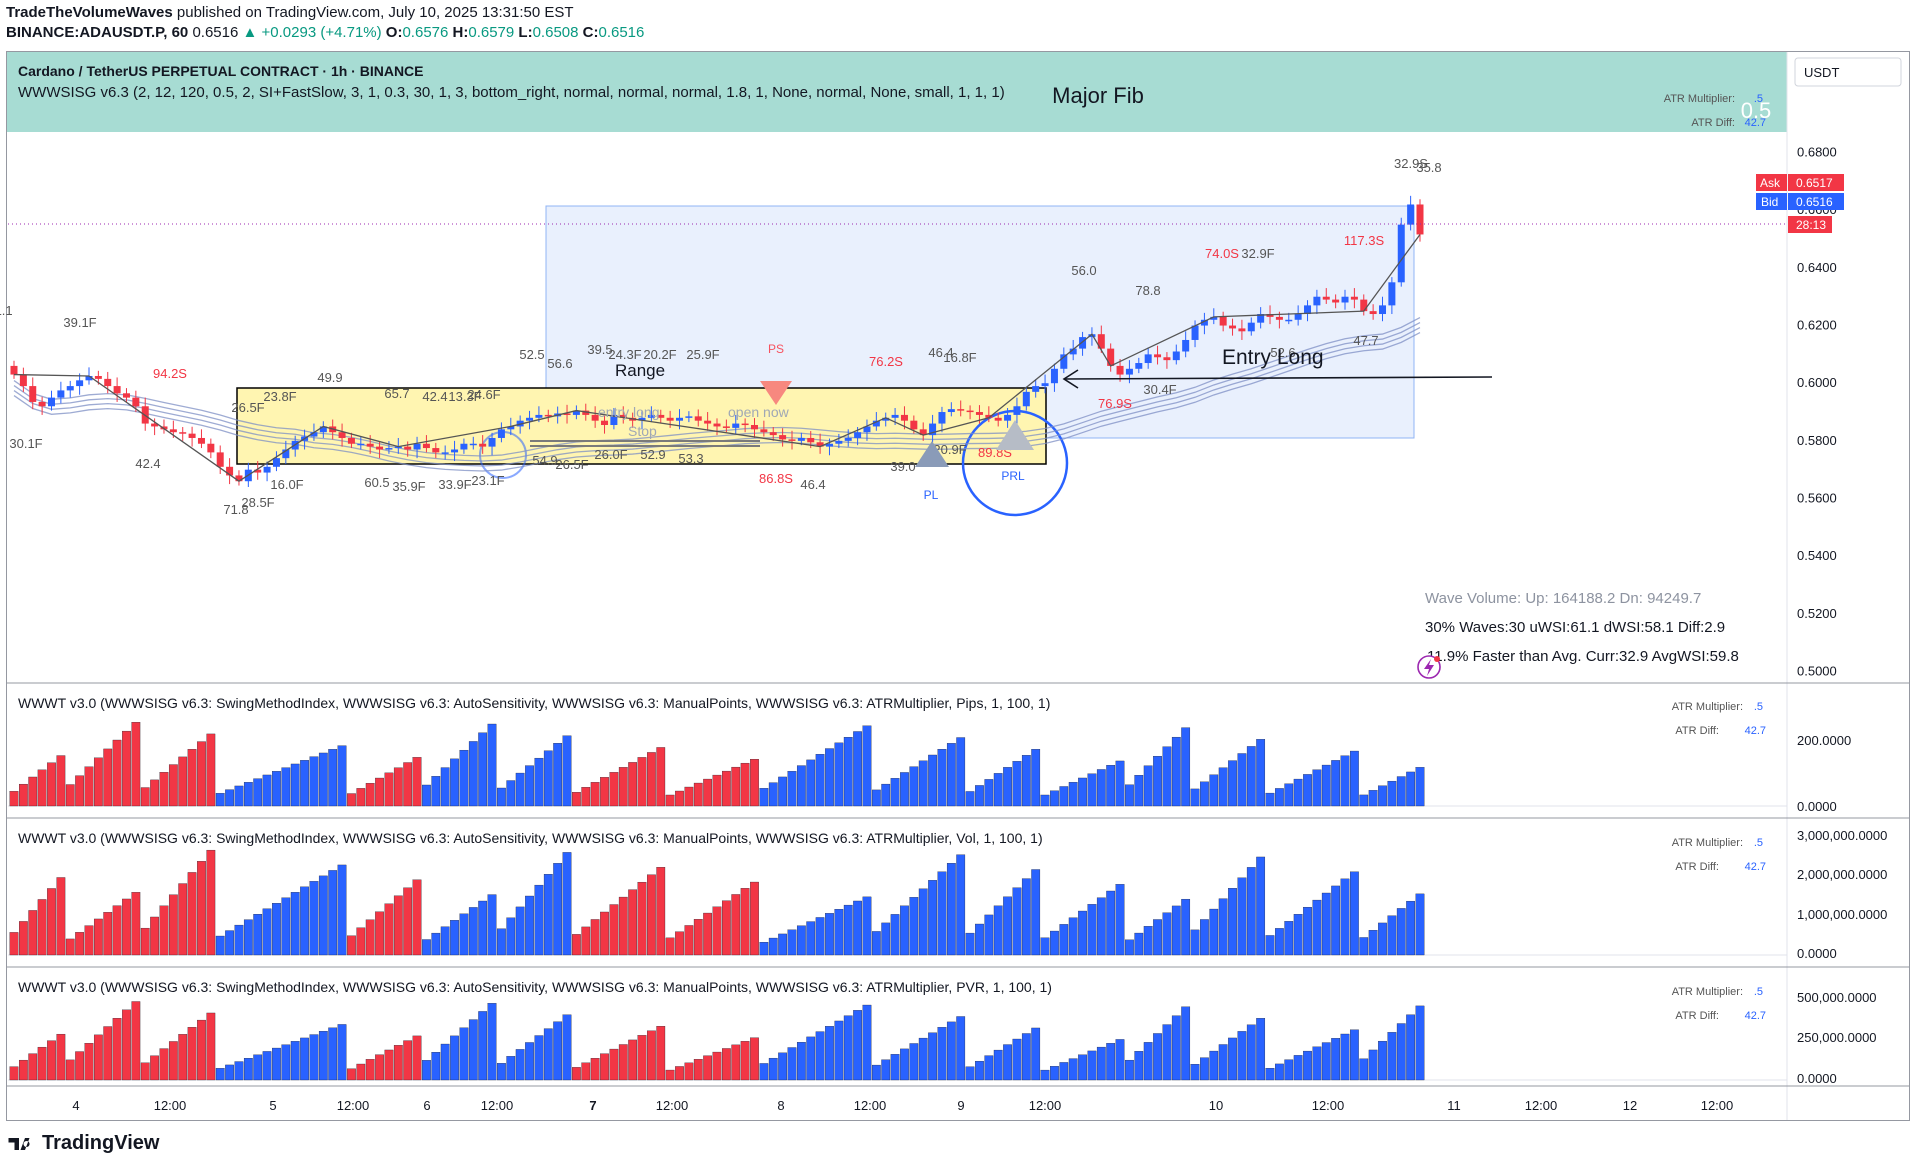  What do you see at coordinates (1821, 72) in the screenshot?
I see `currency-label: USDT` at bounding box center [1821, 72].